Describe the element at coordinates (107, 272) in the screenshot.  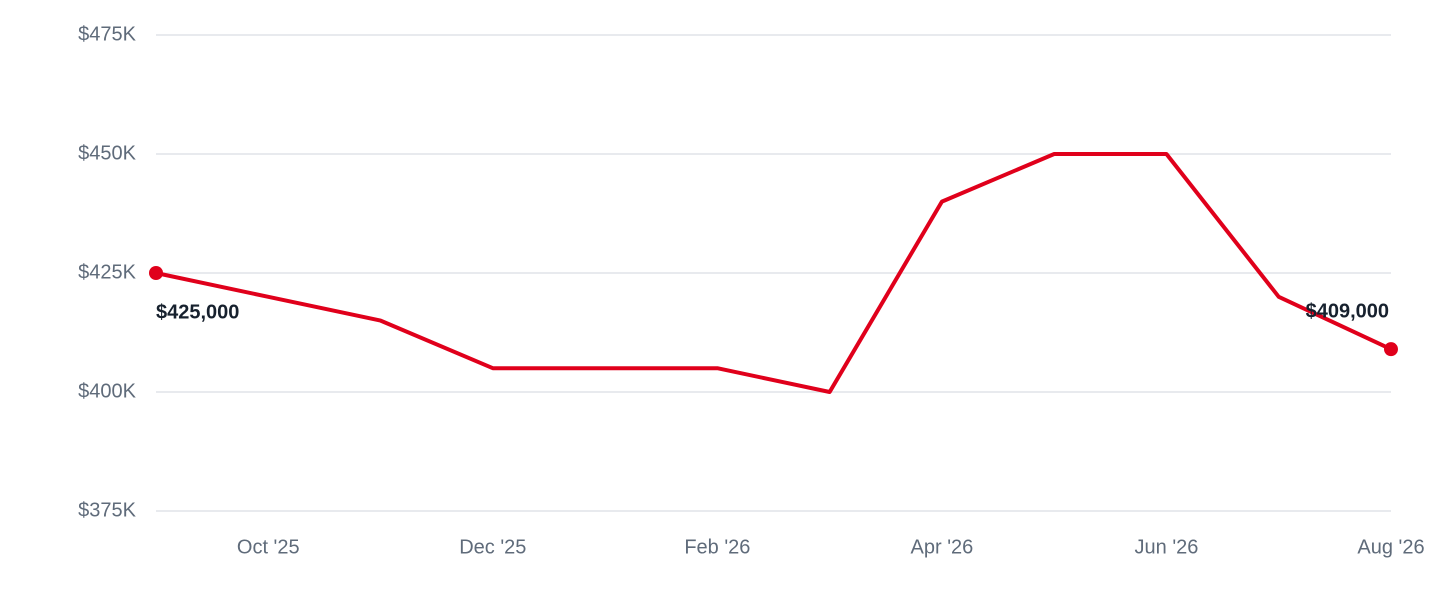
I see `y-tick-label: $425K` at that location.